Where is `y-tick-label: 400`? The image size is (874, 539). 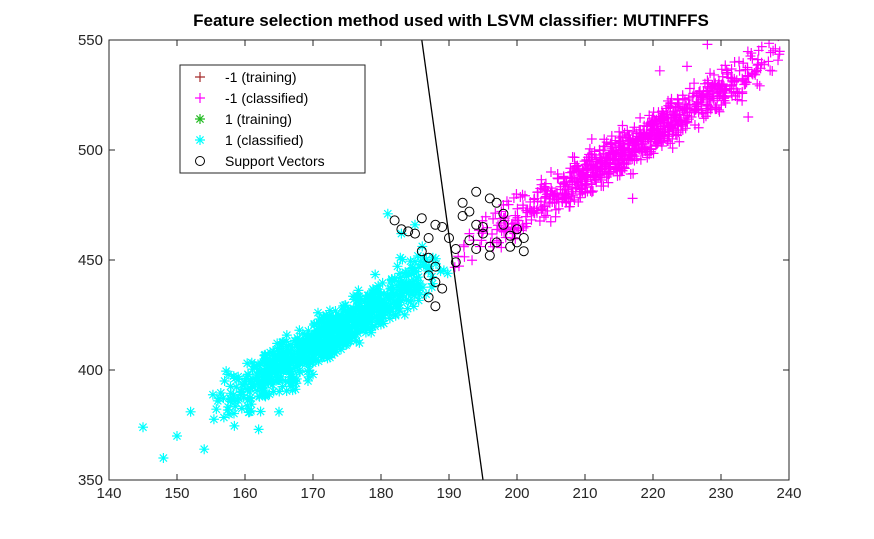
y-tick-label: 400 is located at coordinates (90, 370).